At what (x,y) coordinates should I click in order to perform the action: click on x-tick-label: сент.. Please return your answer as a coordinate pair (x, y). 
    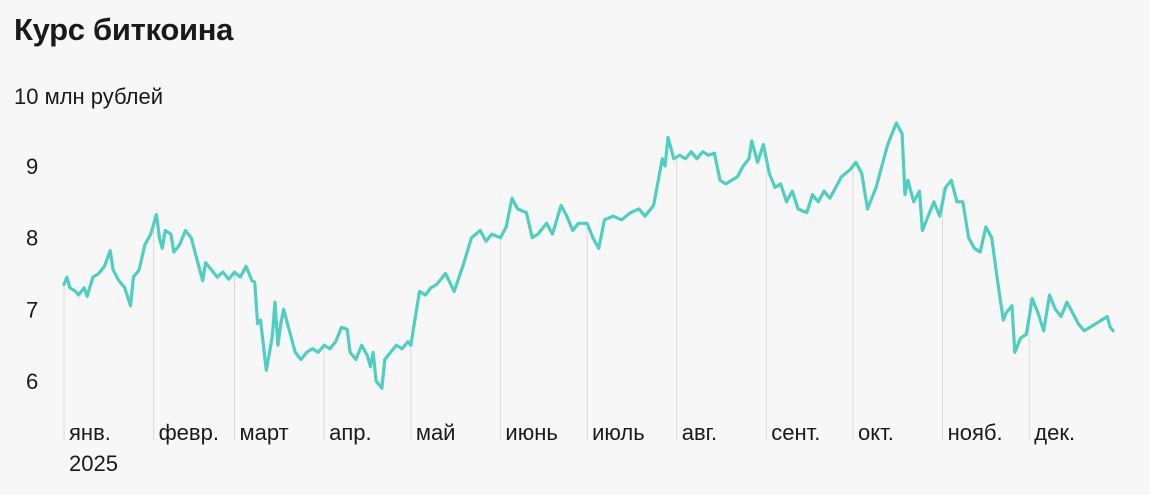
    Looking at the image, I should click on (795, 432).